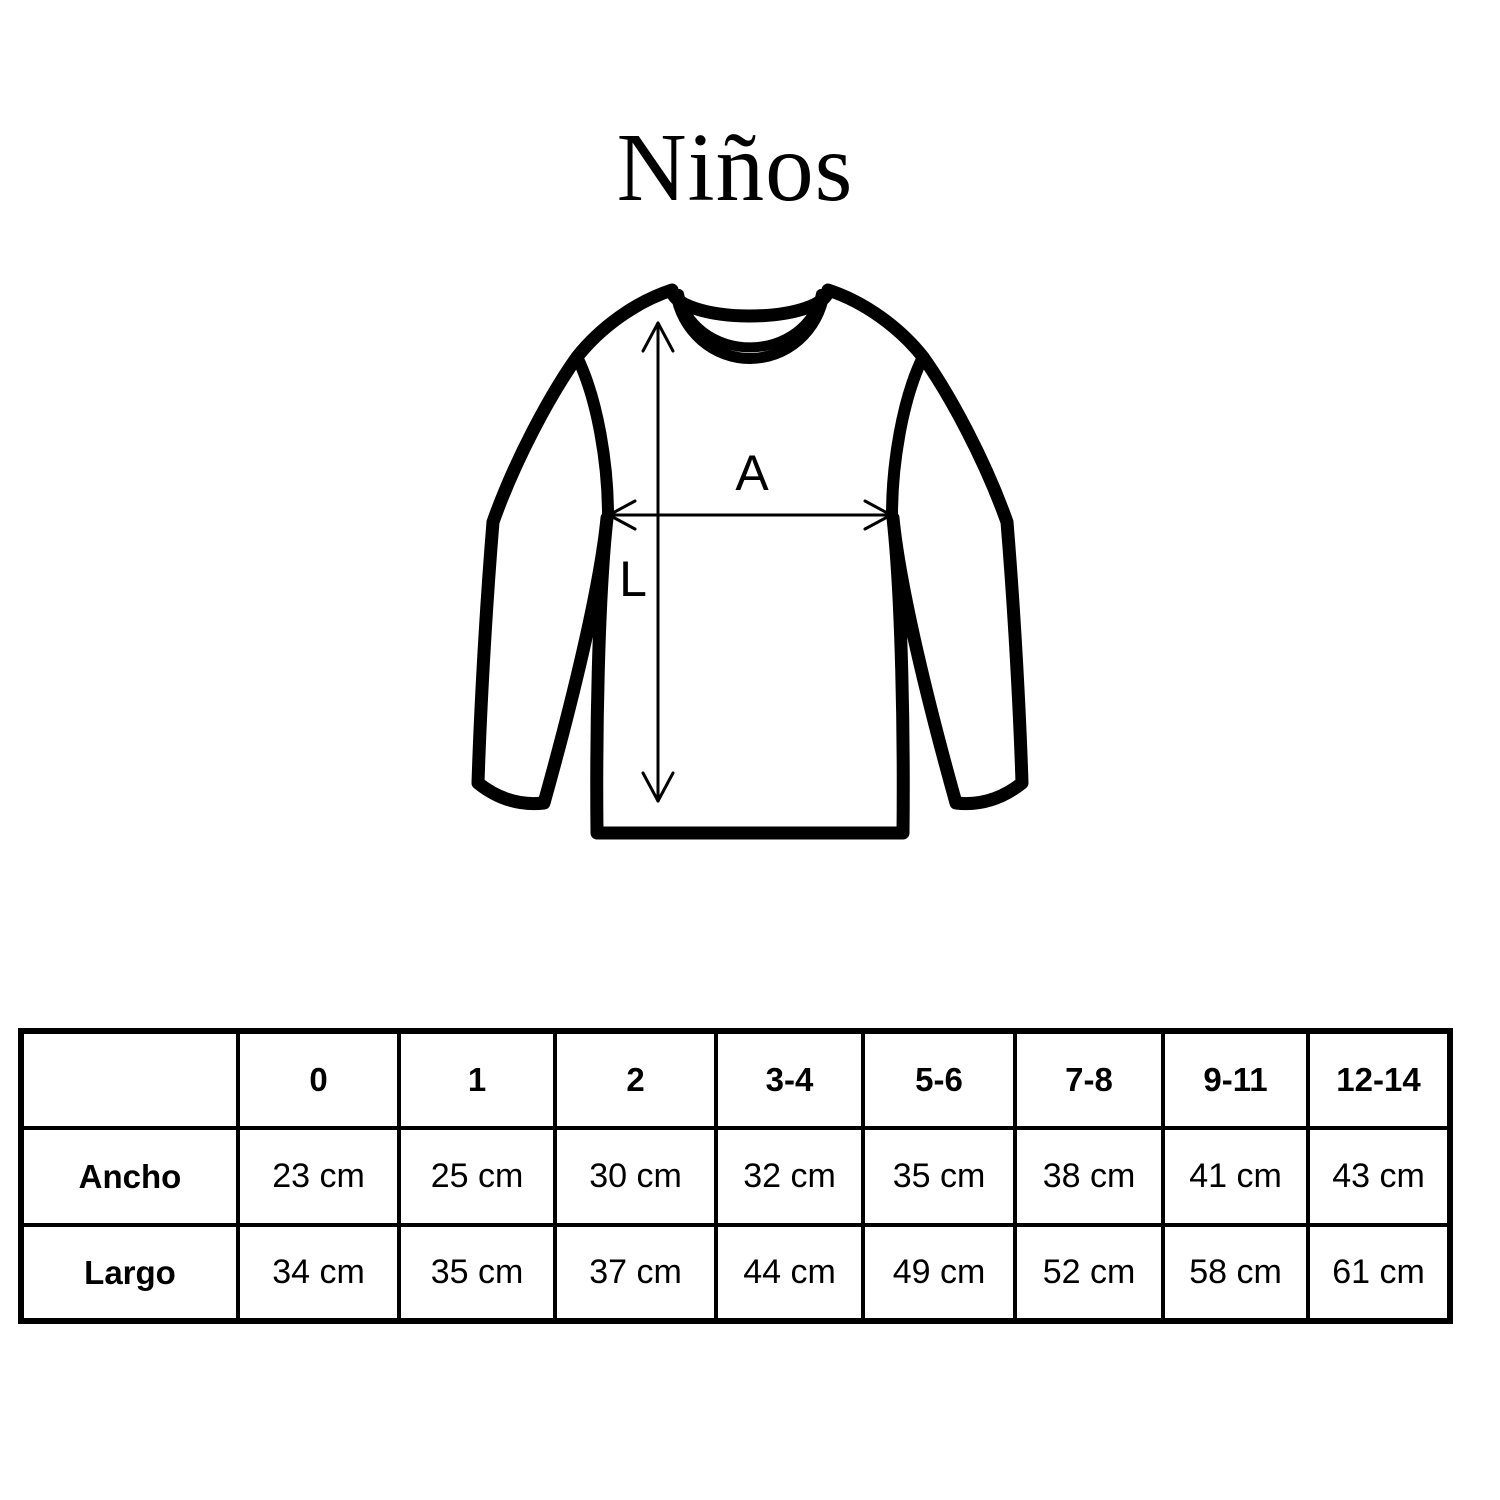 The image size is (1500, 1500). What do you see at coordinates (1235, 1273) in the screenshot?
I see `measurement-cell: 58 cm` at bounding box center [1235, 1273].